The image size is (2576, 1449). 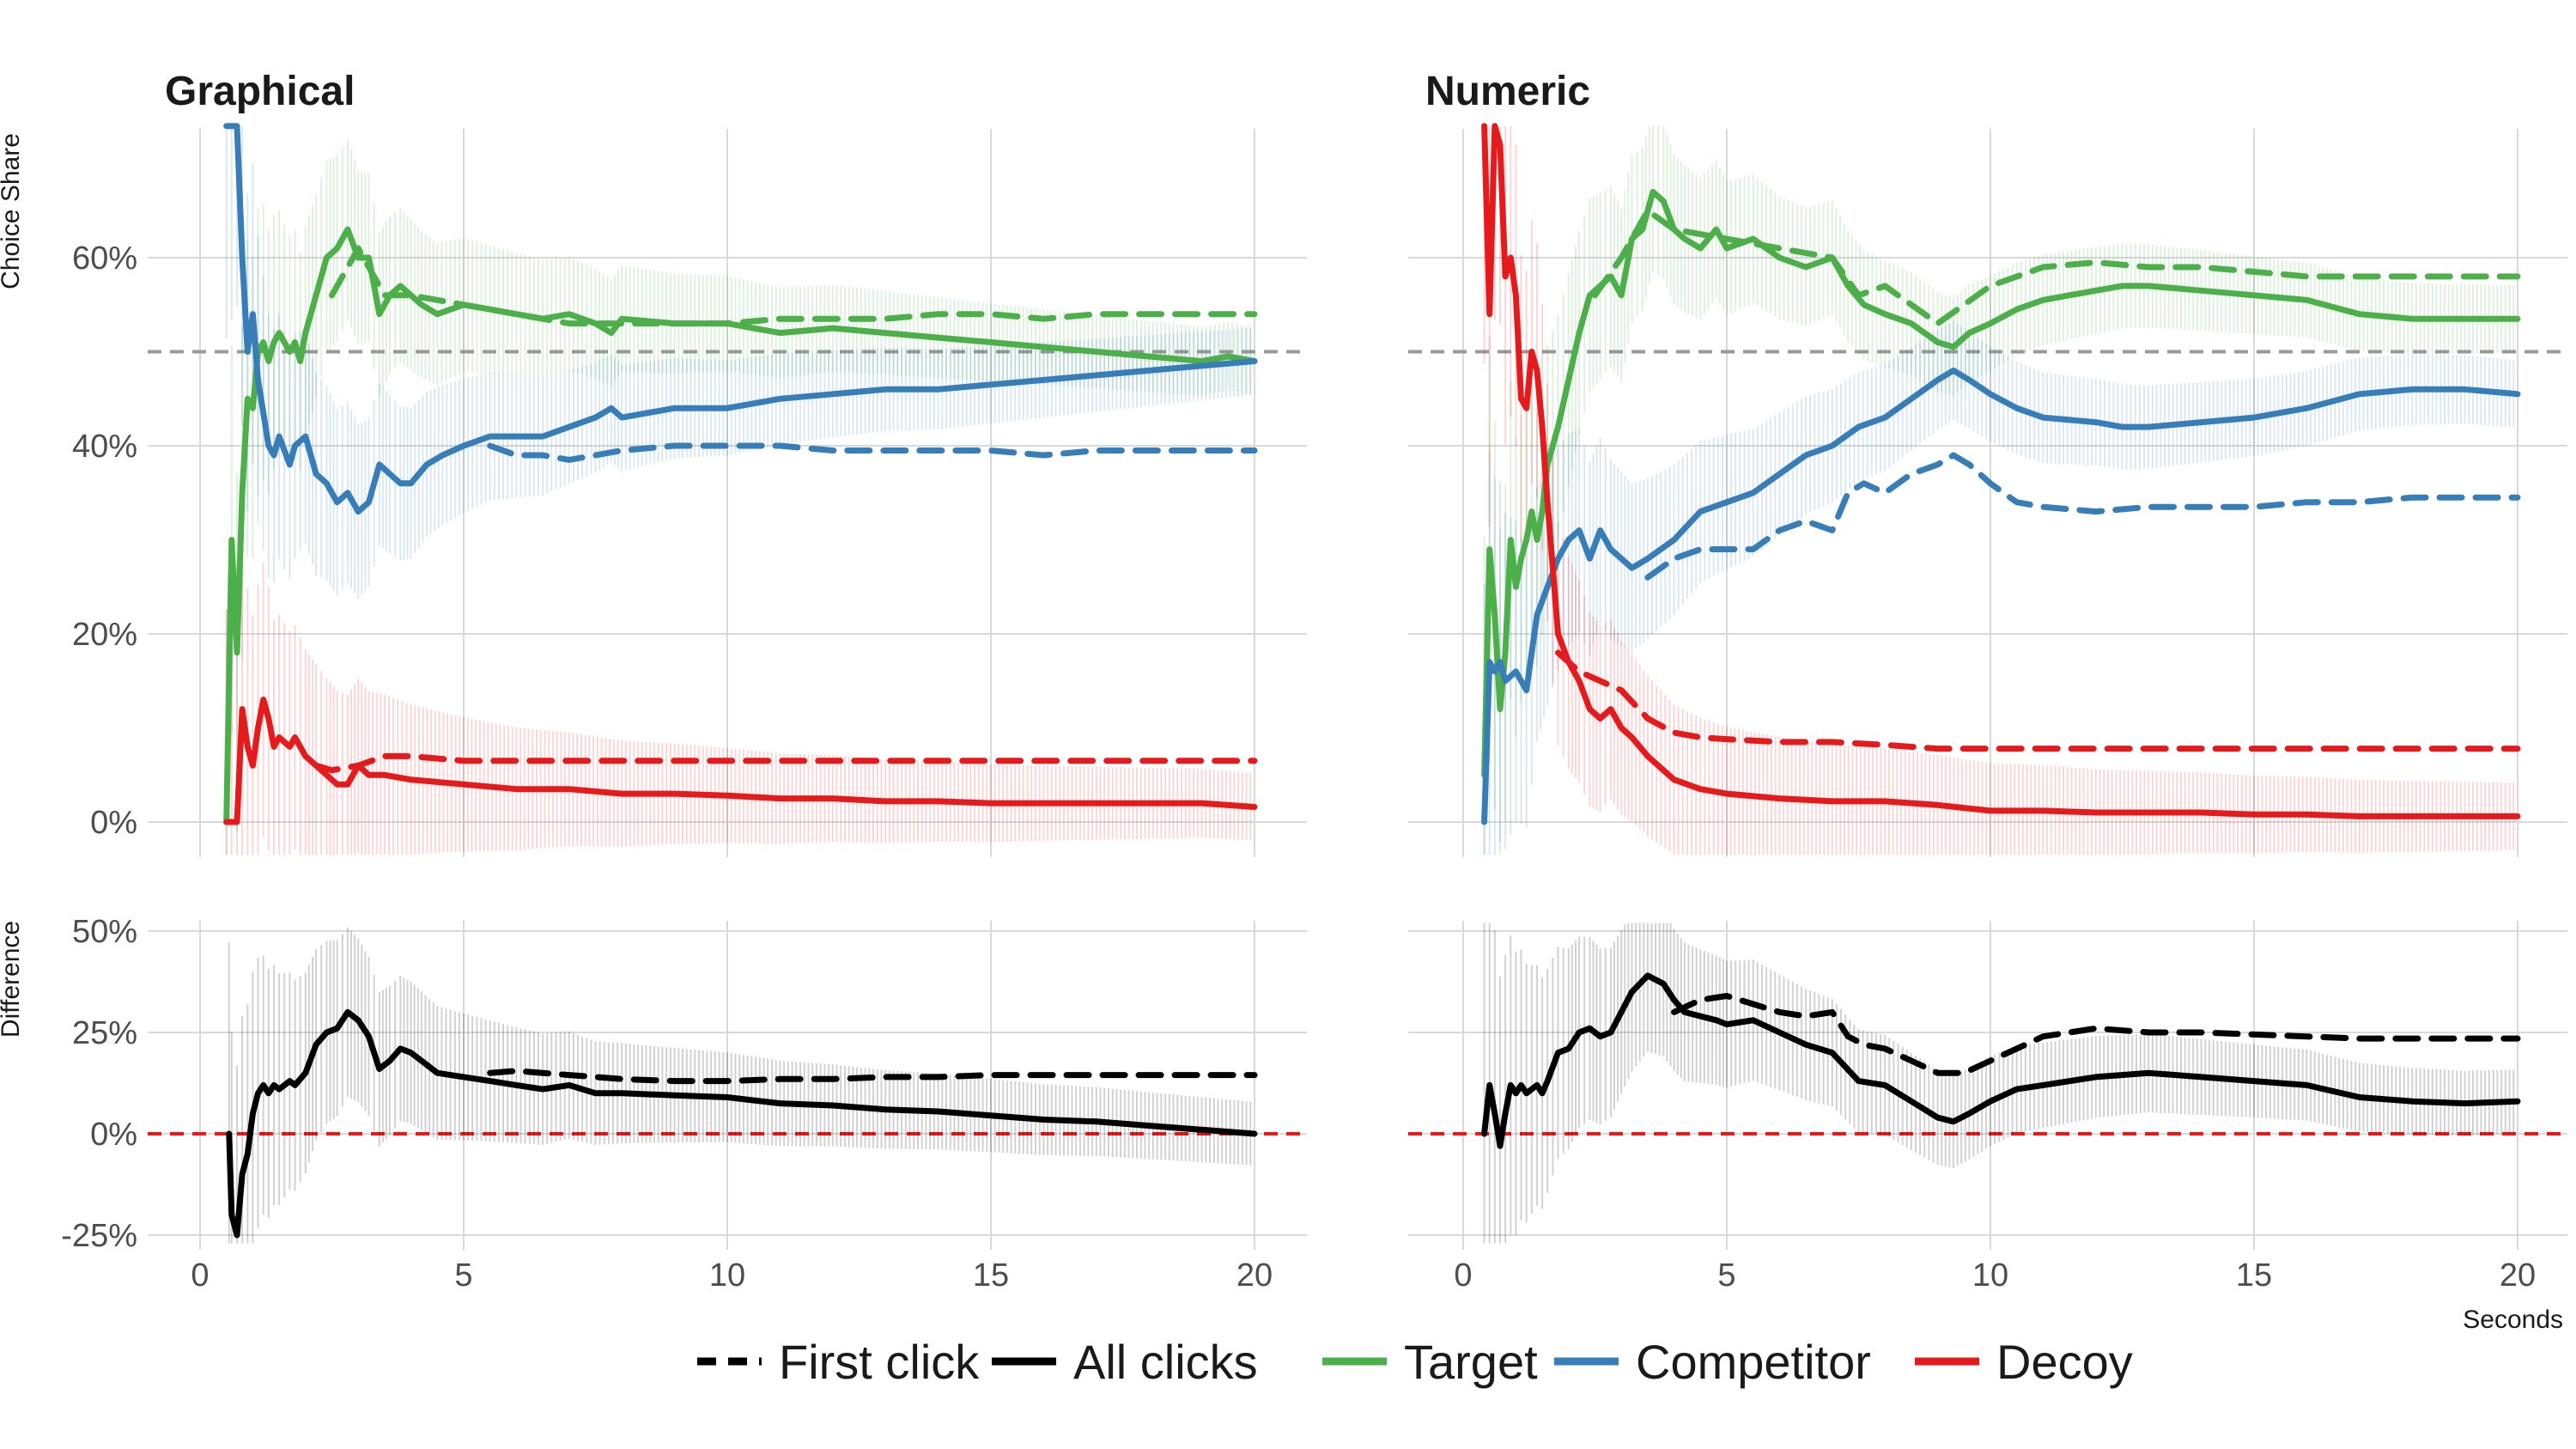 I want to click on series-line-decoy-all-clicks, so click(x=740, y=761).